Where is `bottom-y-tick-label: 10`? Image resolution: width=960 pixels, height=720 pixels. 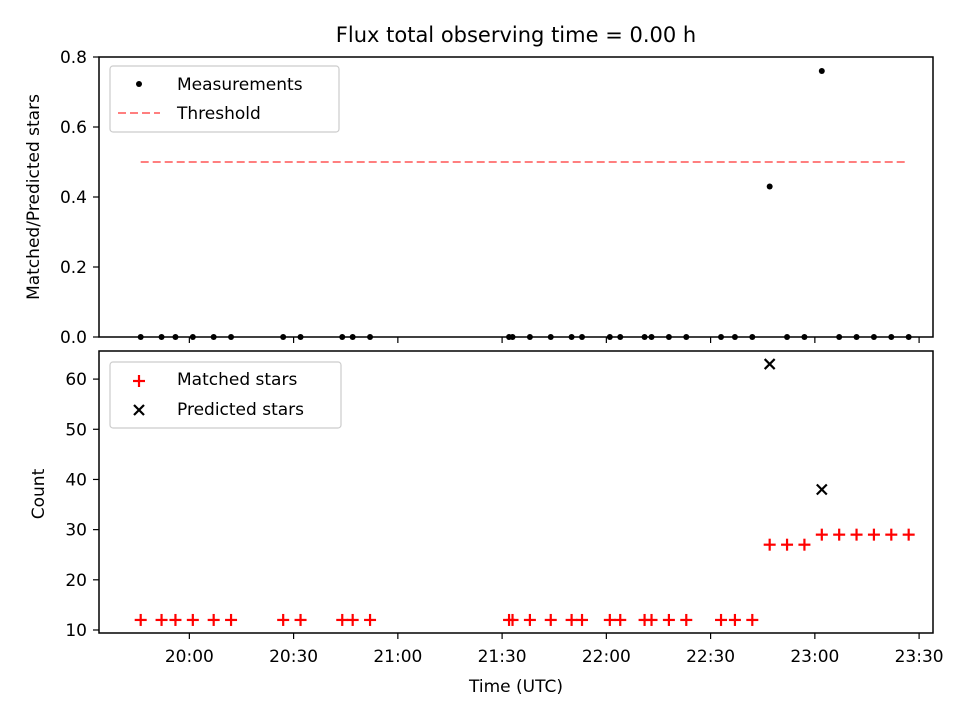 bottom-y-tick-label: 10 is located at coordinates (76, 631).